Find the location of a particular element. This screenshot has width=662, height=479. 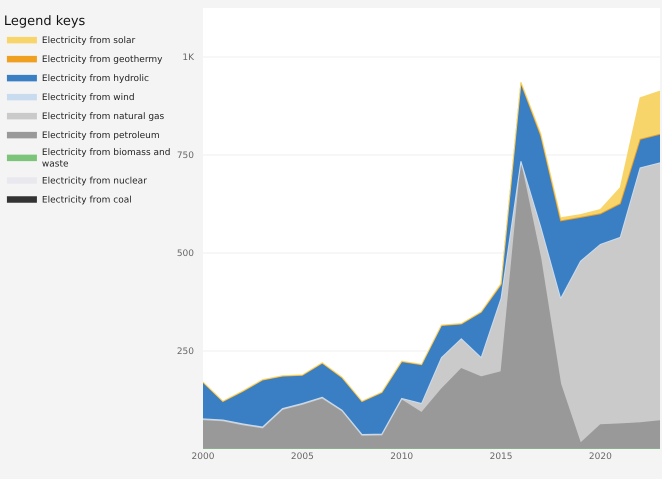

y-tick-label: 1K is located at coordinates (189, 58).